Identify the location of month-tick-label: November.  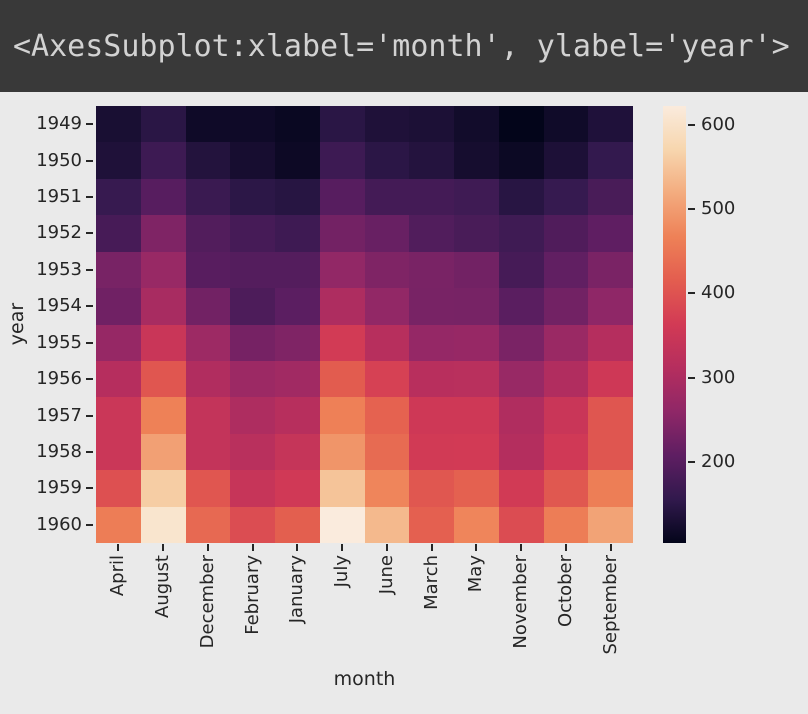
(521, 602).